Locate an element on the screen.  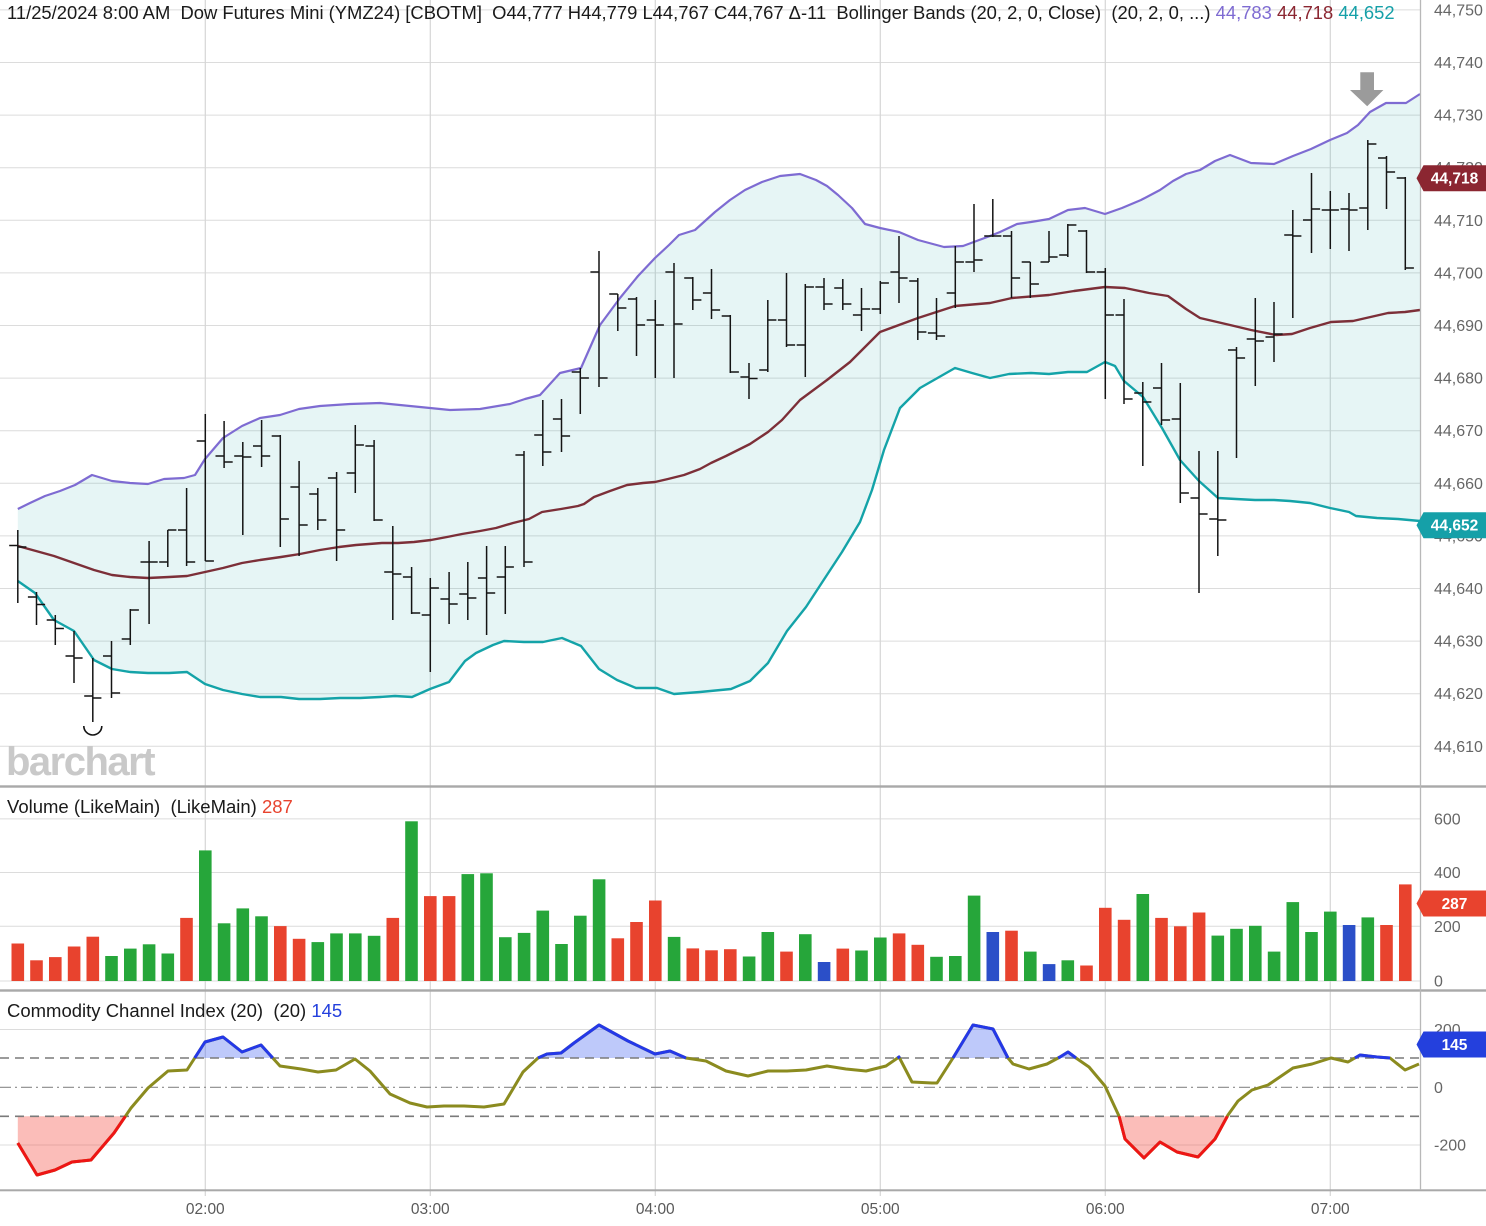
svg-text: 145 is located at coordinates (1455, 1045).